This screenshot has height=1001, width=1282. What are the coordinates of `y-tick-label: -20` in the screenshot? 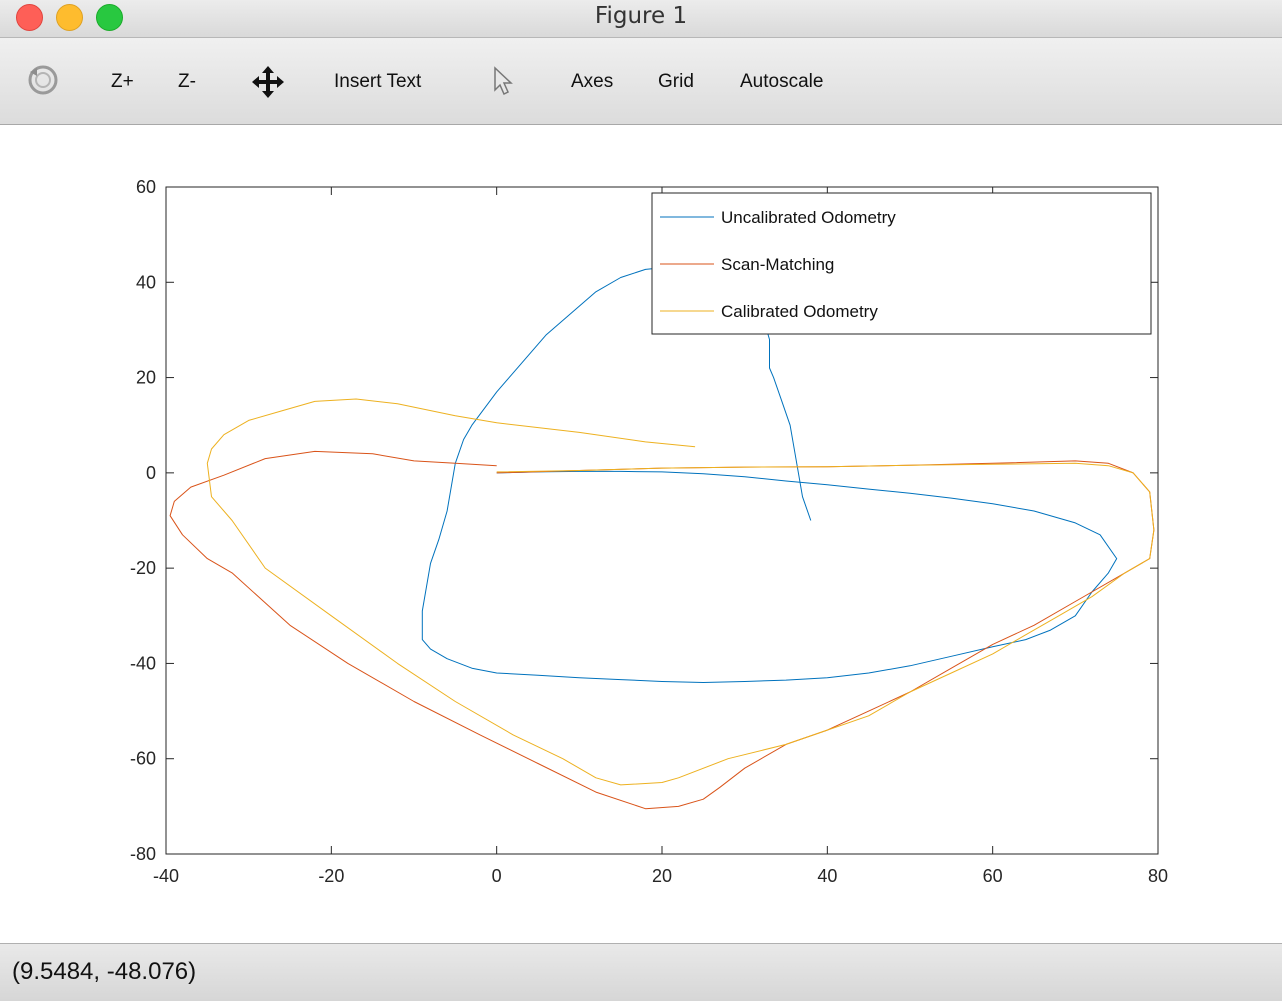 It's located at (143, 568).